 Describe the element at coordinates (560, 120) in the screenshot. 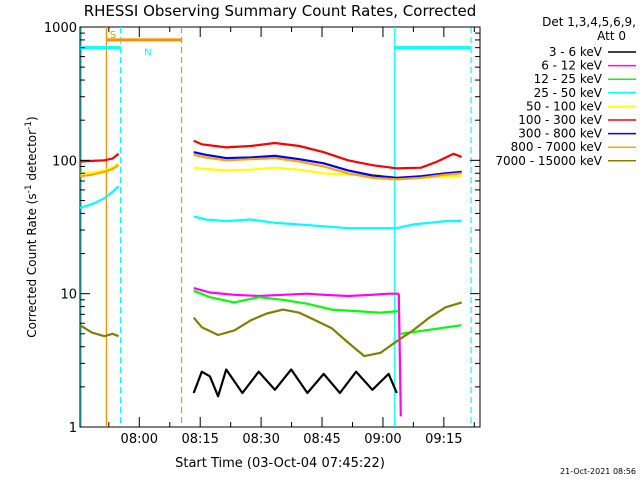

I see `legend-label: 100 - 300 keV` at that location.